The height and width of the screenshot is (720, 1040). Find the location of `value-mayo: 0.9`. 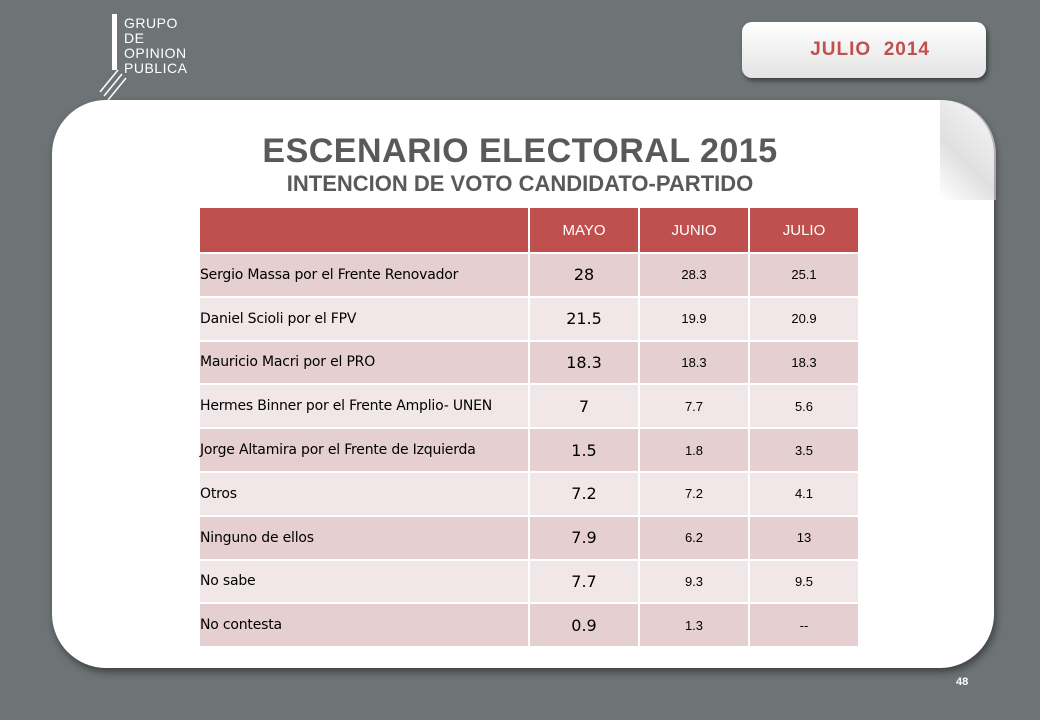

value-mayo: 0.9 is located at coordinates (583, 624).